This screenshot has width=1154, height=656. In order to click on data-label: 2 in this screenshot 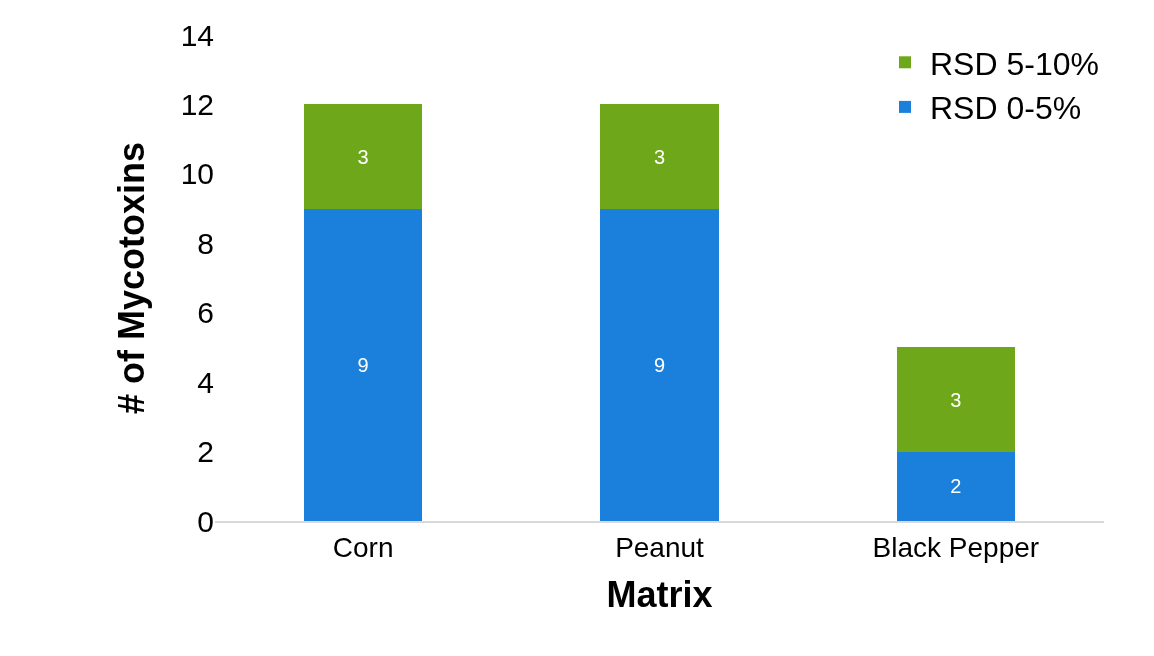, I will do `click(956, 486)`.